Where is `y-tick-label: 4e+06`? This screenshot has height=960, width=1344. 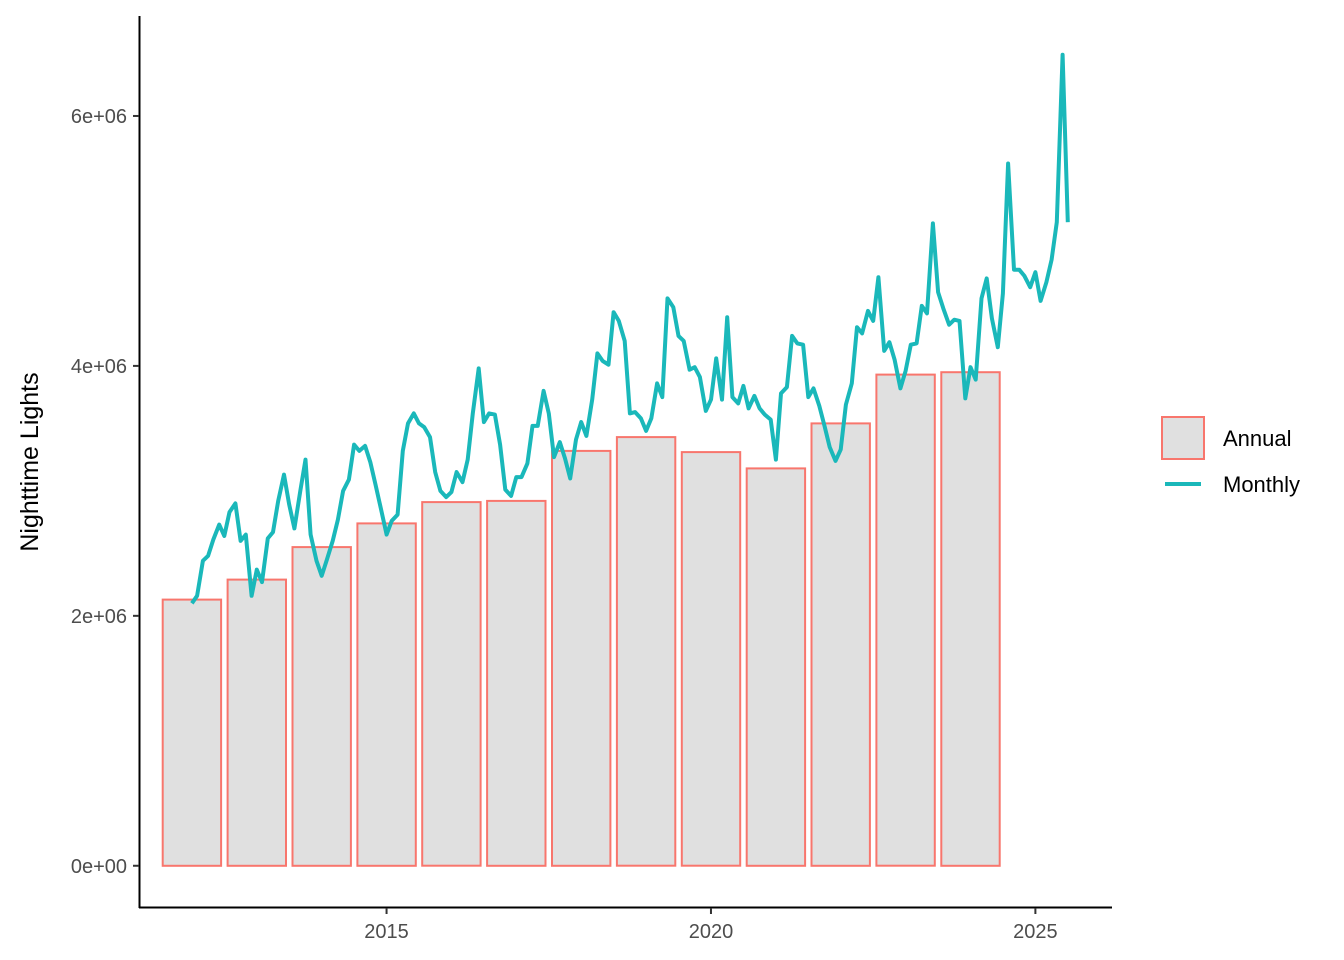 y-tick-label: 4e+06 is located at coordinates (99, 367).